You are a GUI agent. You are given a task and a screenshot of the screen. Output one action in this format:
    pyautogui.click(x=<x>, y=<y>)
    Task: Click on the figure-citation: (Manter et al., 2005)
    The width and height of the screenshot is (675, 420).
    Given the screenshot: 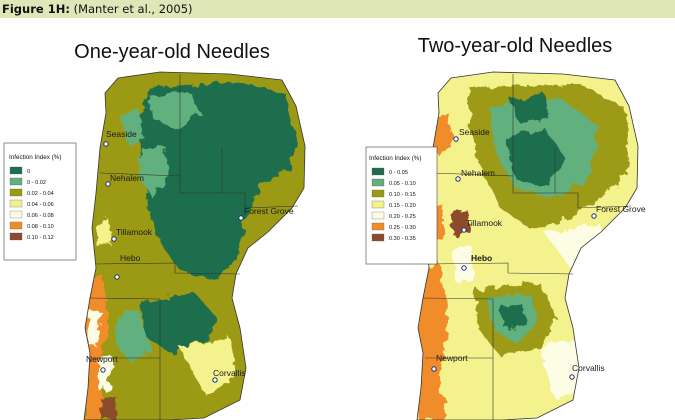 What is the action you would take?
    pyautogui.click(x=131, y=9)
    